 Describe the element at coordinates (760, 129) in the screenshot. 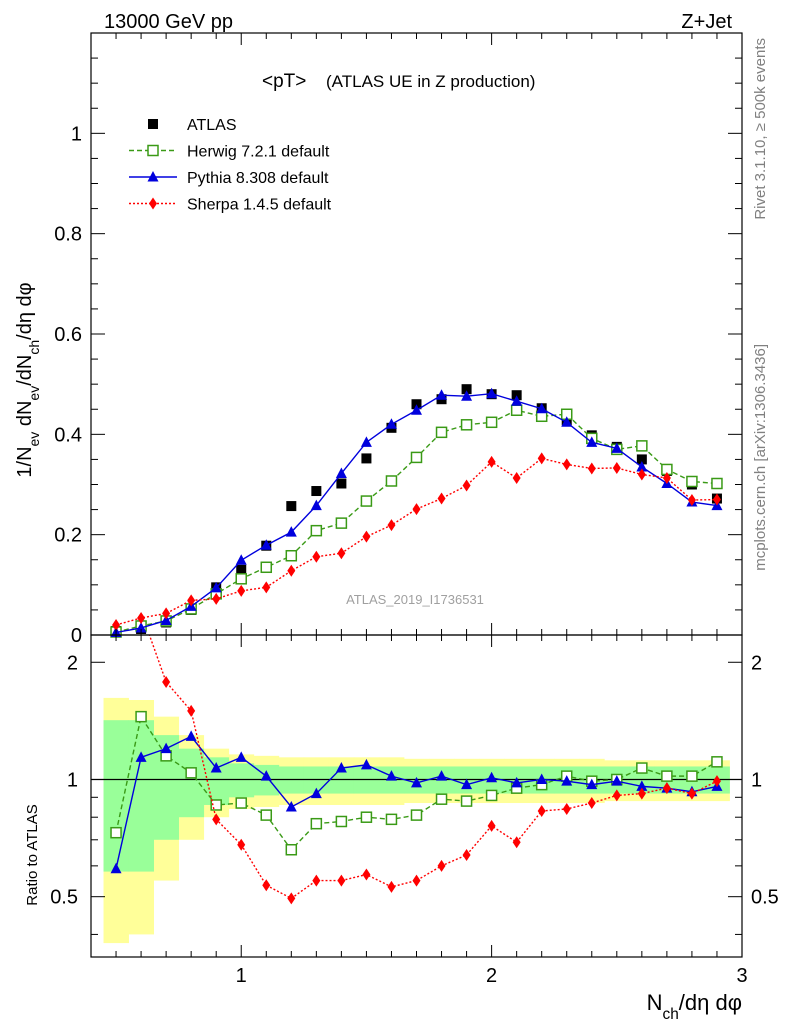

I see `rivet-label: Rivet 3.1.10, ≥ 500k events` at that location.